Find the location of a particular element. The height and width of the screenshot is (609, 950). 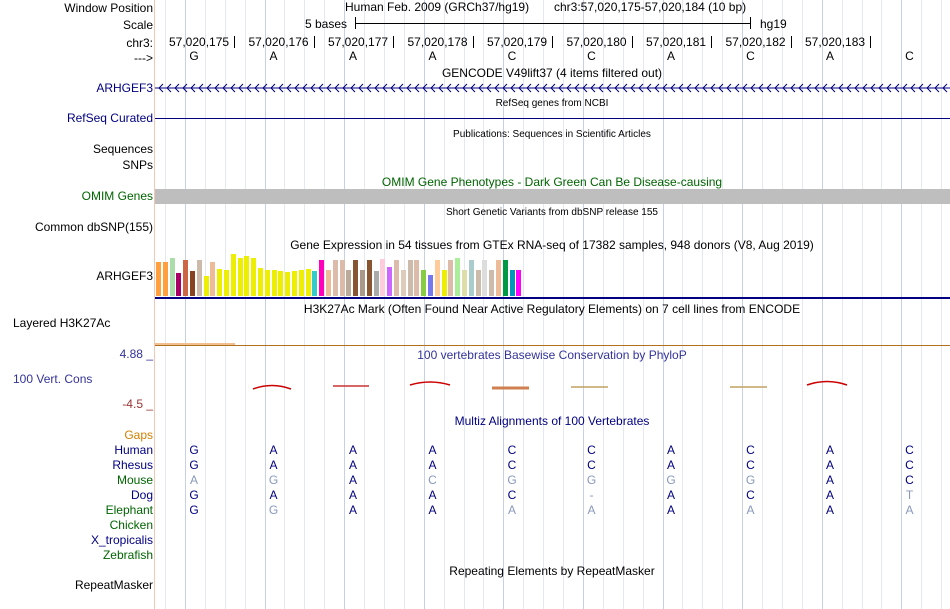

repeatmasker-label: RepeatMasker is located at coordinates (113, 585).